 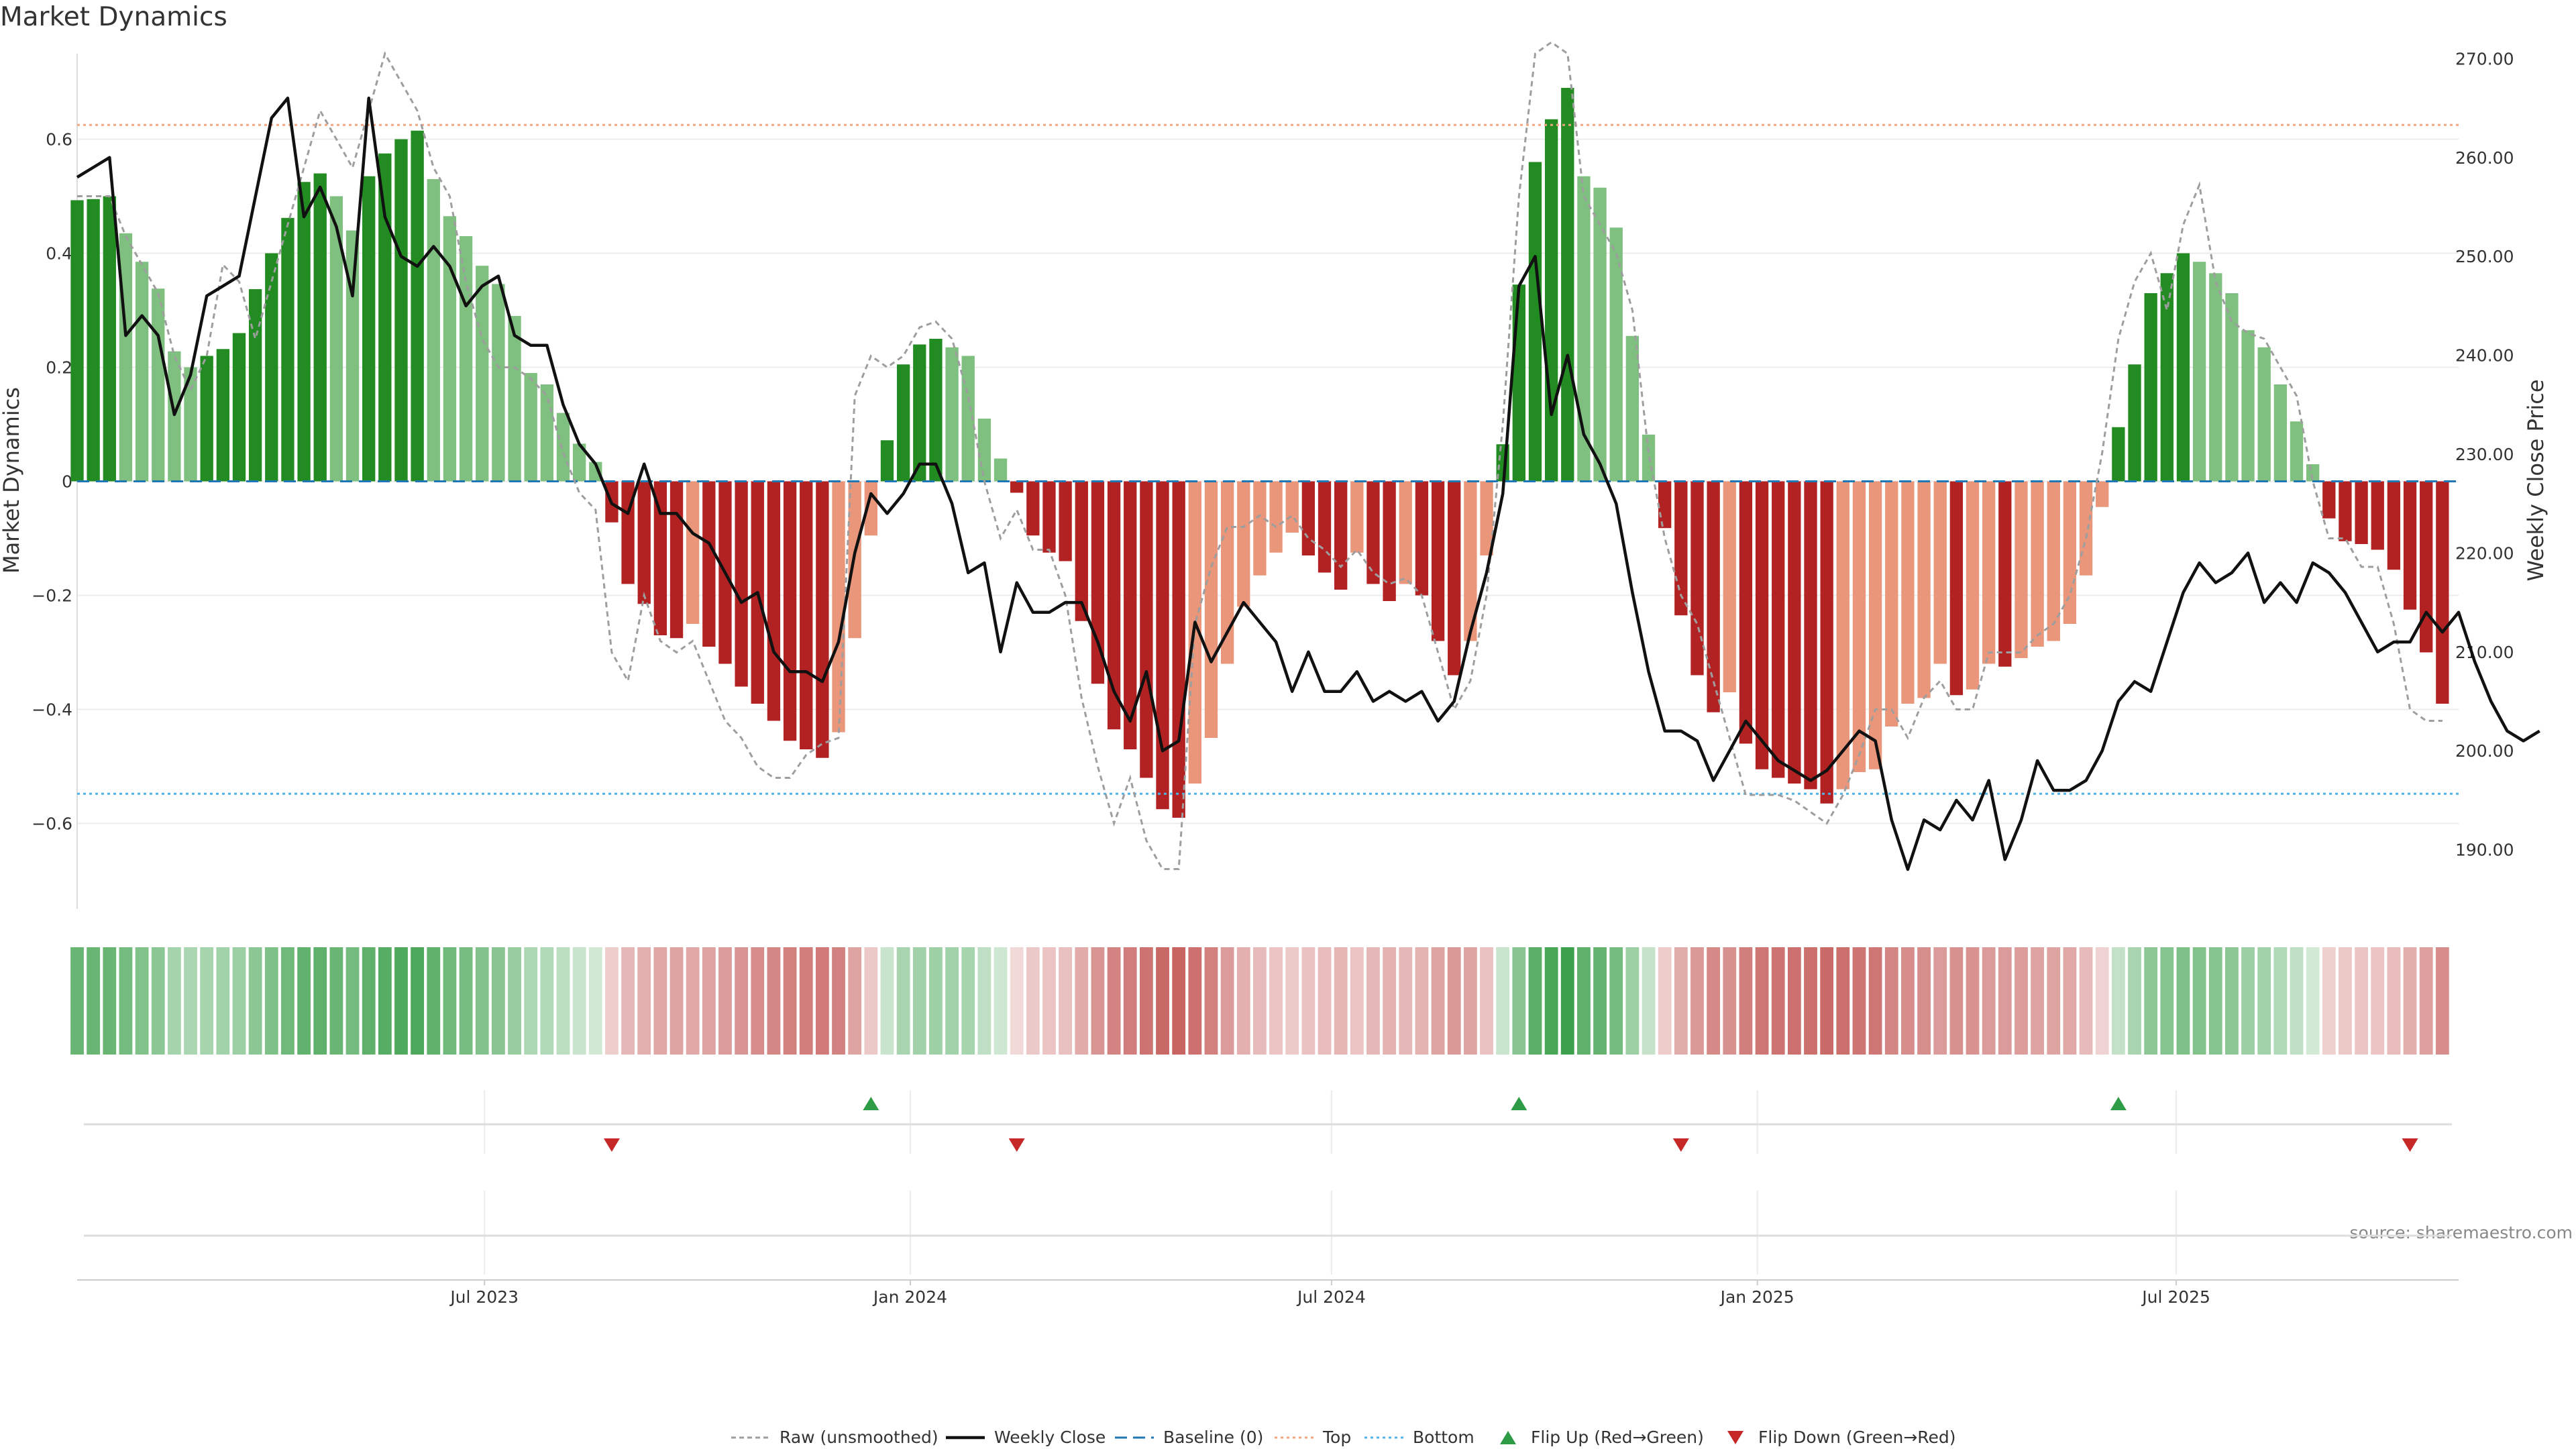 What do you see at coordinates (1336, 1437) in the screenshot?
I see `legend-label: Top` at bounding box center [1336, 1437].